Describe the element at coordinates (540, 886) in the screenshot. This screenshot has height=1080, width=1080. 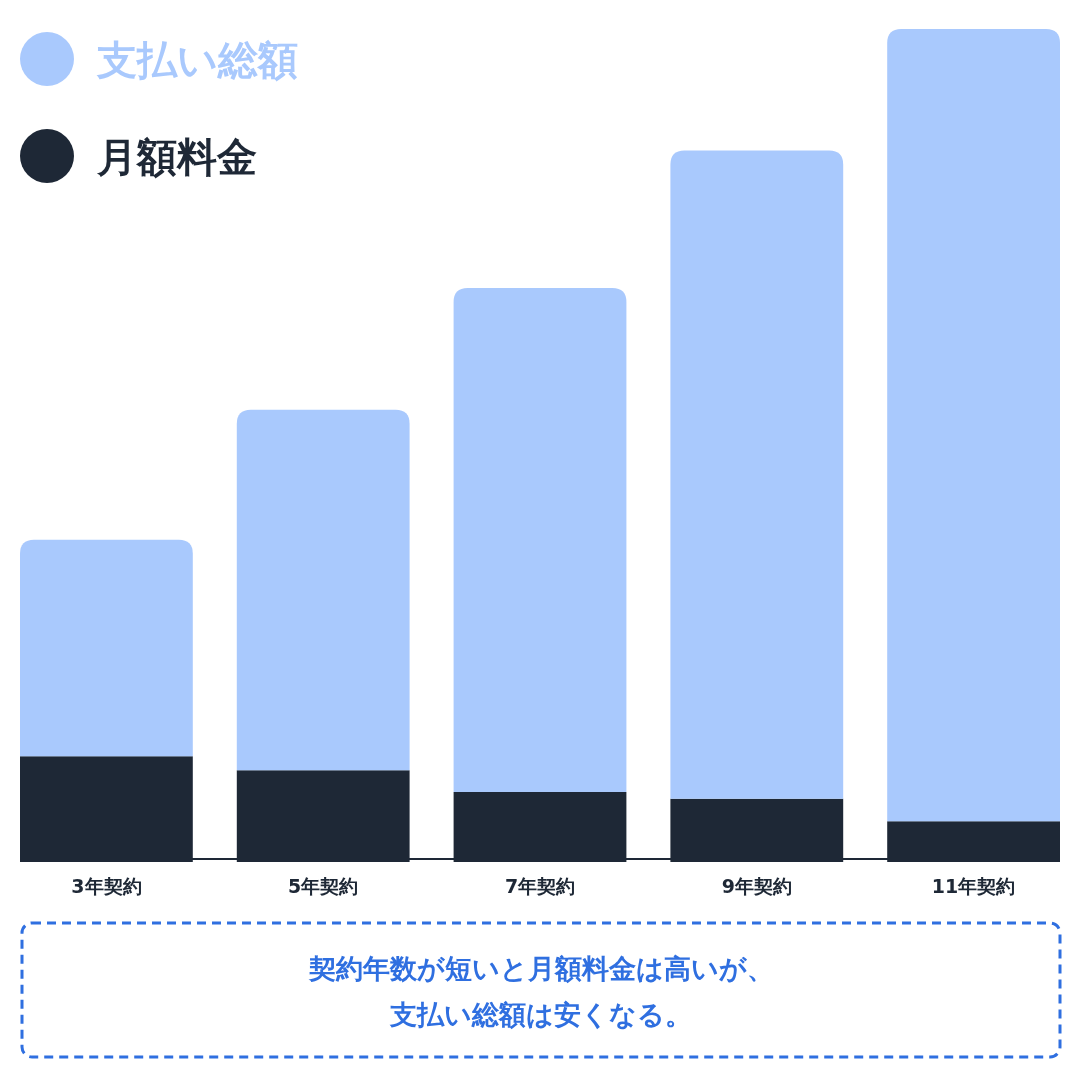
I see `x-tick-label: 7年契約` at that location.